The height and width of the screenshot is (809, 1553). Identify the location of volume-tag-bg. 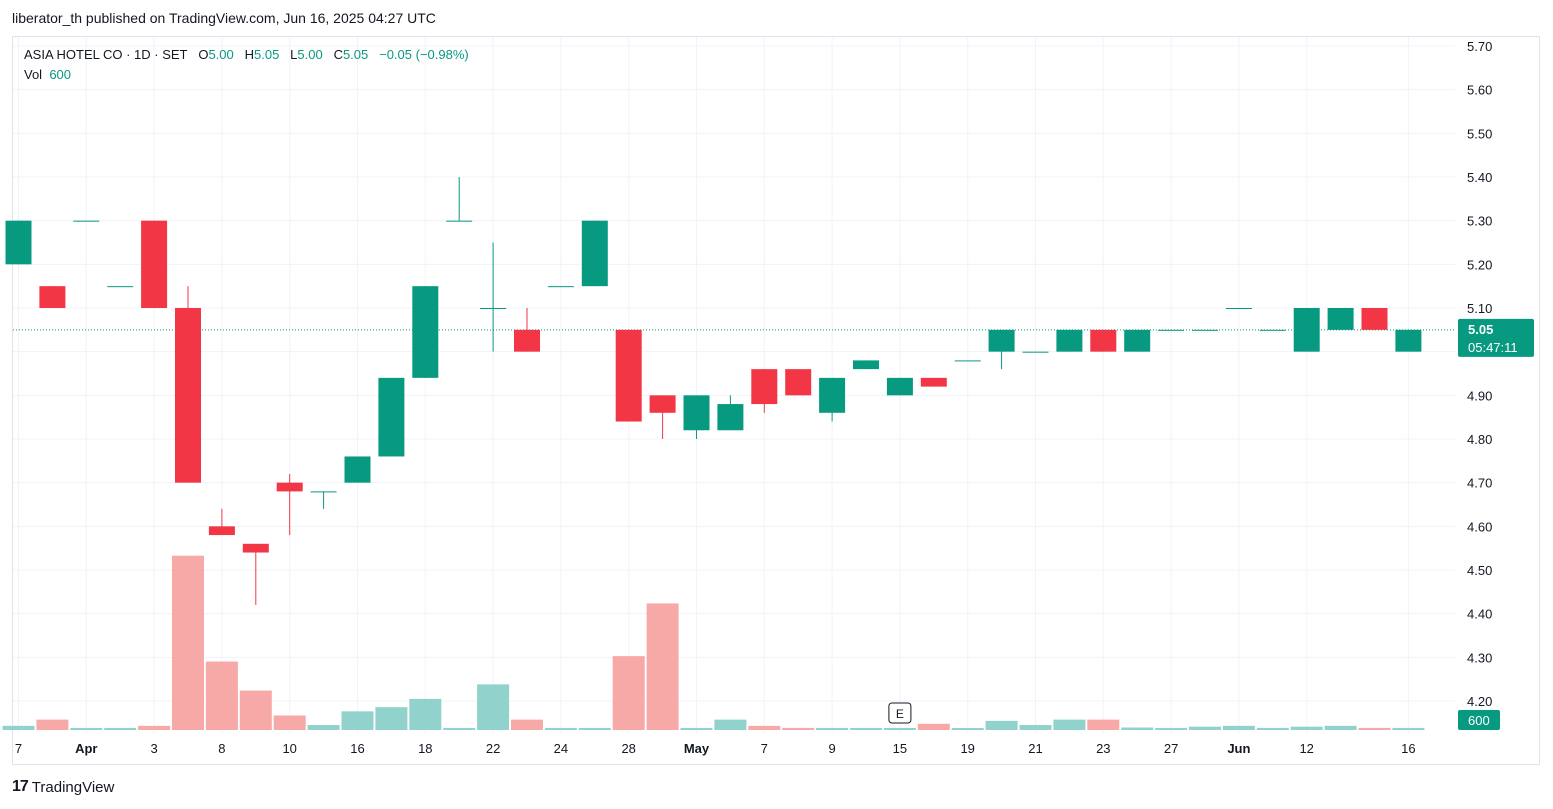
(1479, 720).